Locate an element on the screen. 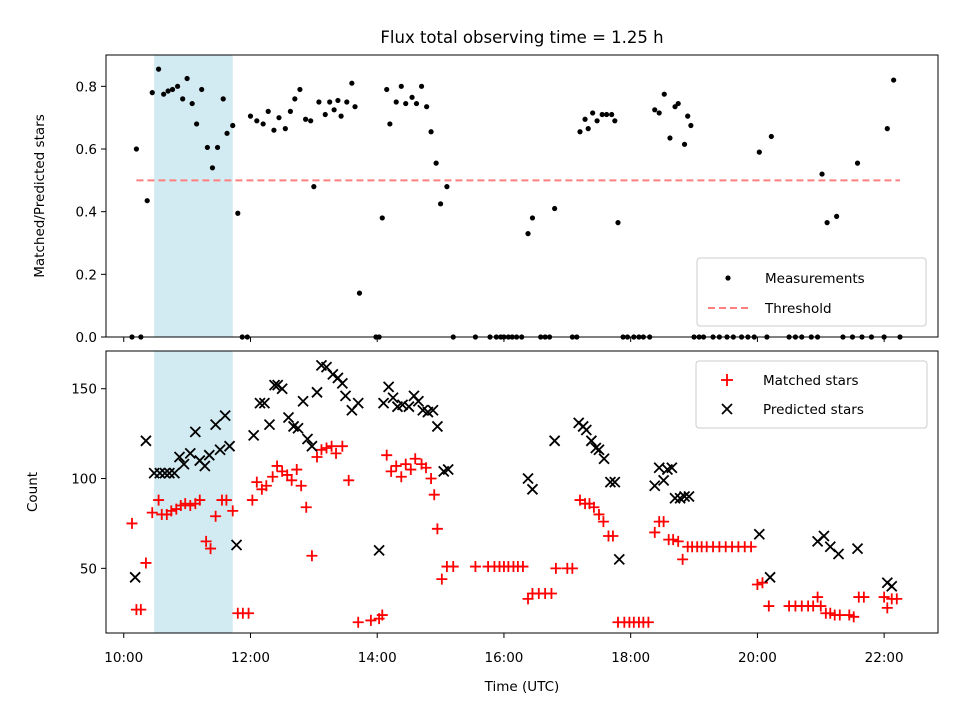  legend-predicted-marker is located at coordinates (727, 409).